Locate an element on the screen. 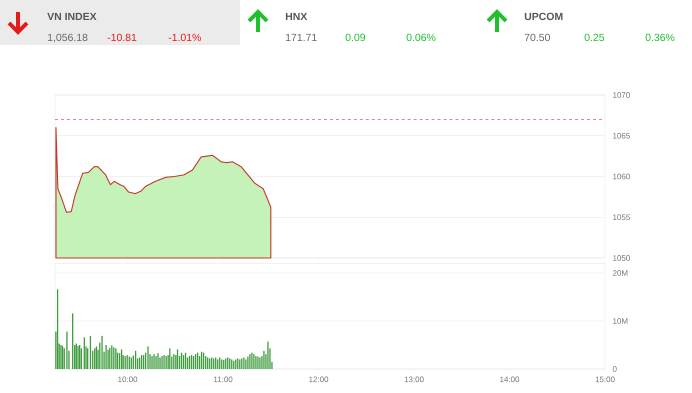 Image resolution: width=692 pixels, height=393 pixels. text: -10.81 is located at coordinates (122, 38).